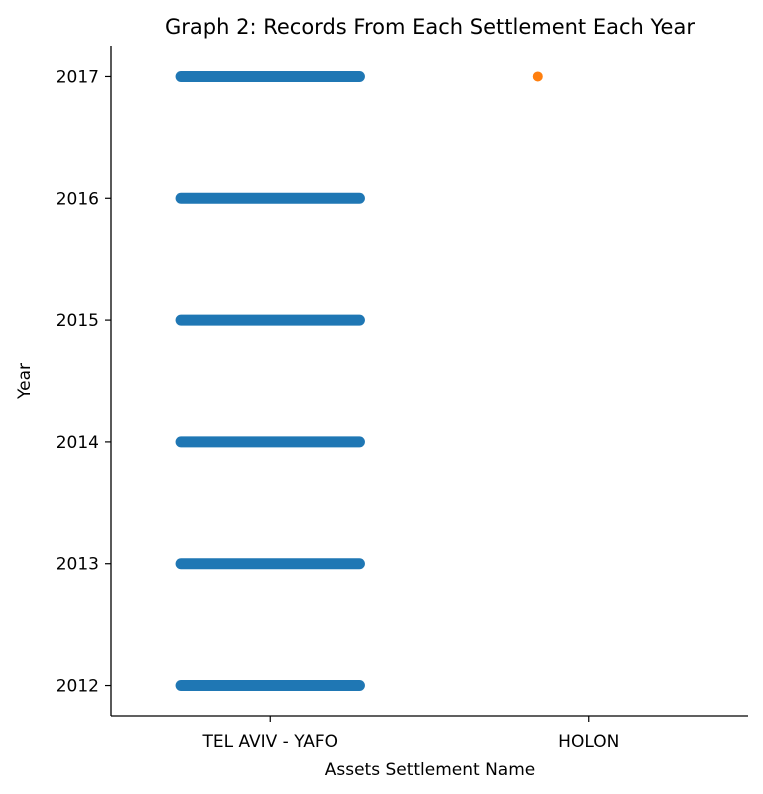  Describe the element at coordinates (77, 321) in the screenshot. I see `y-tick-label: 2015` at that location.